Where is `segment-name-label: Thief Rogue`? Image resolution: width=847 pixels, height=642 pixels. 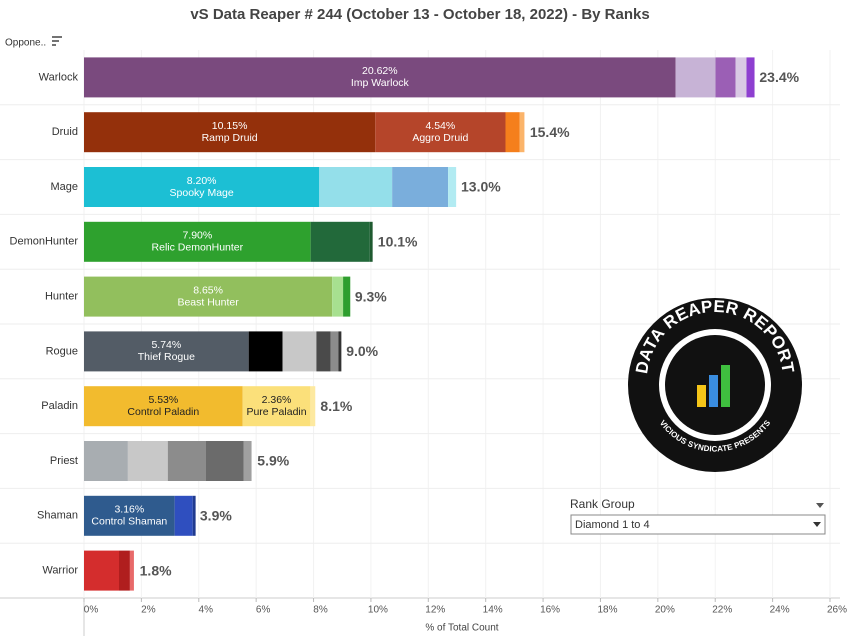 segment-name-label: Thief Rogue is located at coordinates (166, 357).